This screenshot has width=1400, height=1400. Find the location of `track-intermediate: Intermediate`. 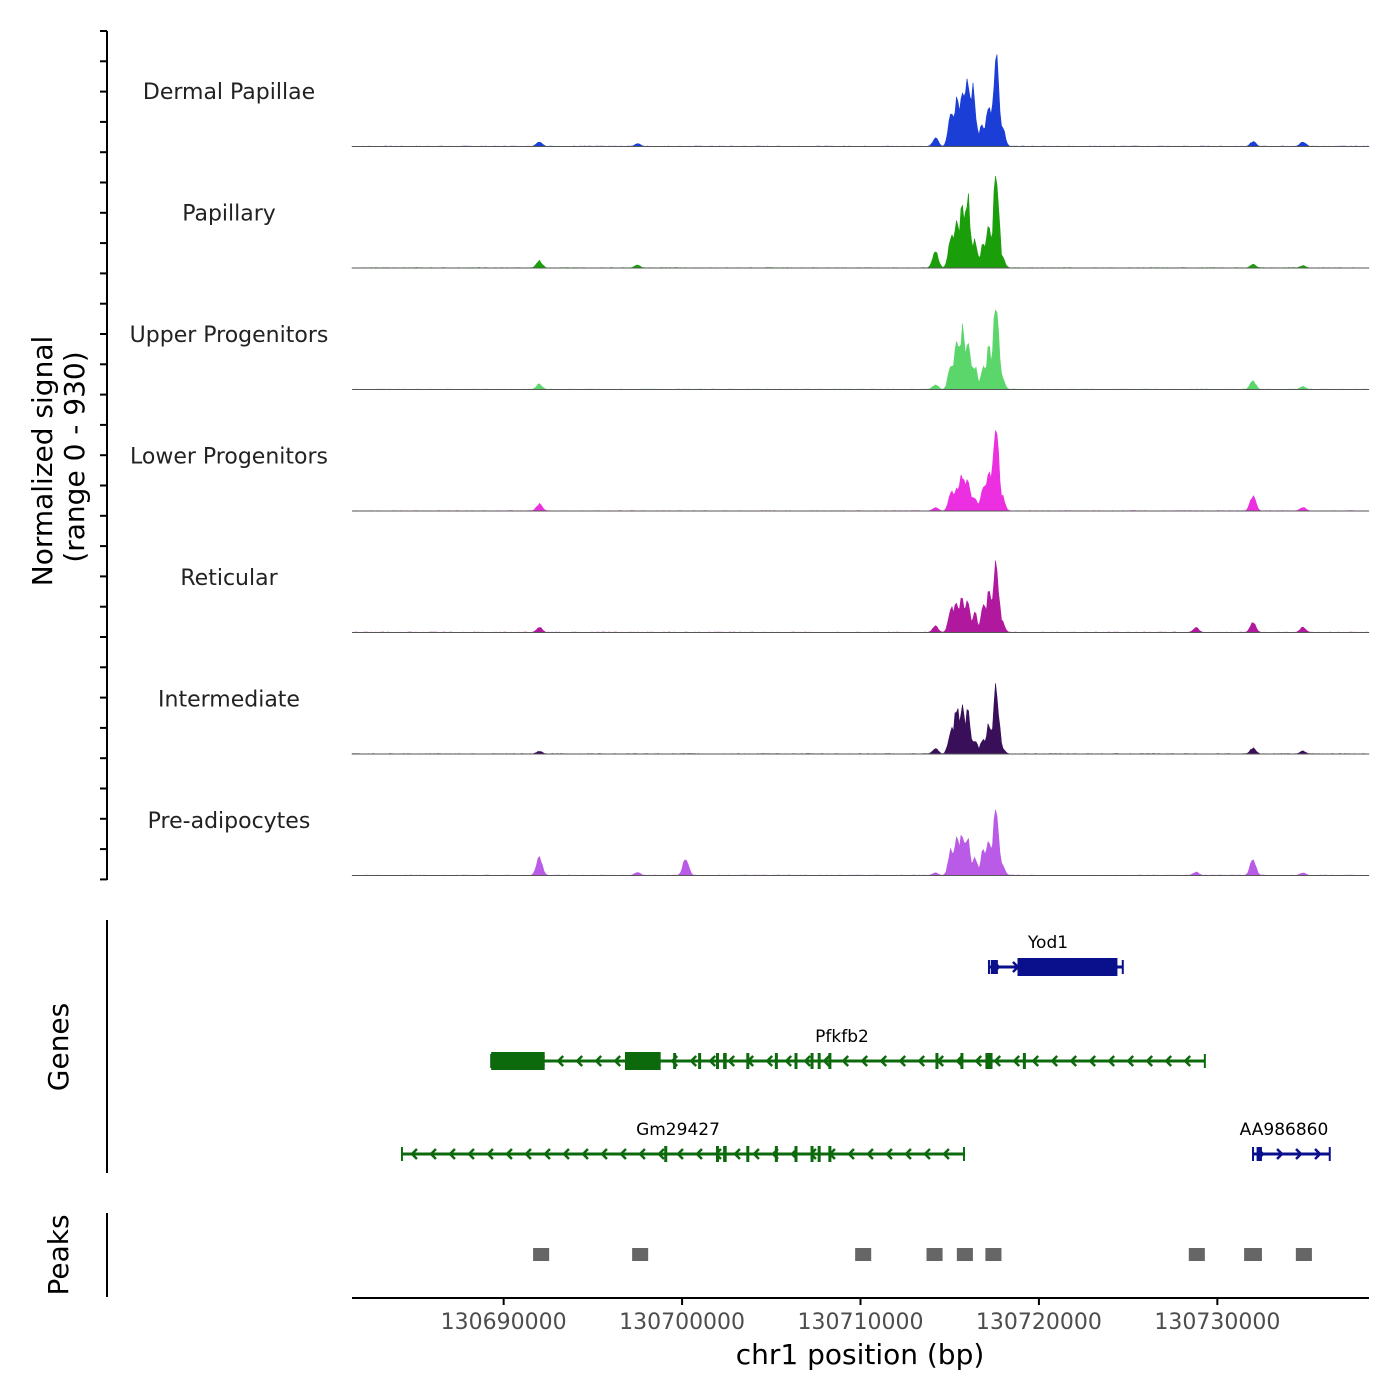

track-intermediate: Intermediate is located at coordinates (764, 719).